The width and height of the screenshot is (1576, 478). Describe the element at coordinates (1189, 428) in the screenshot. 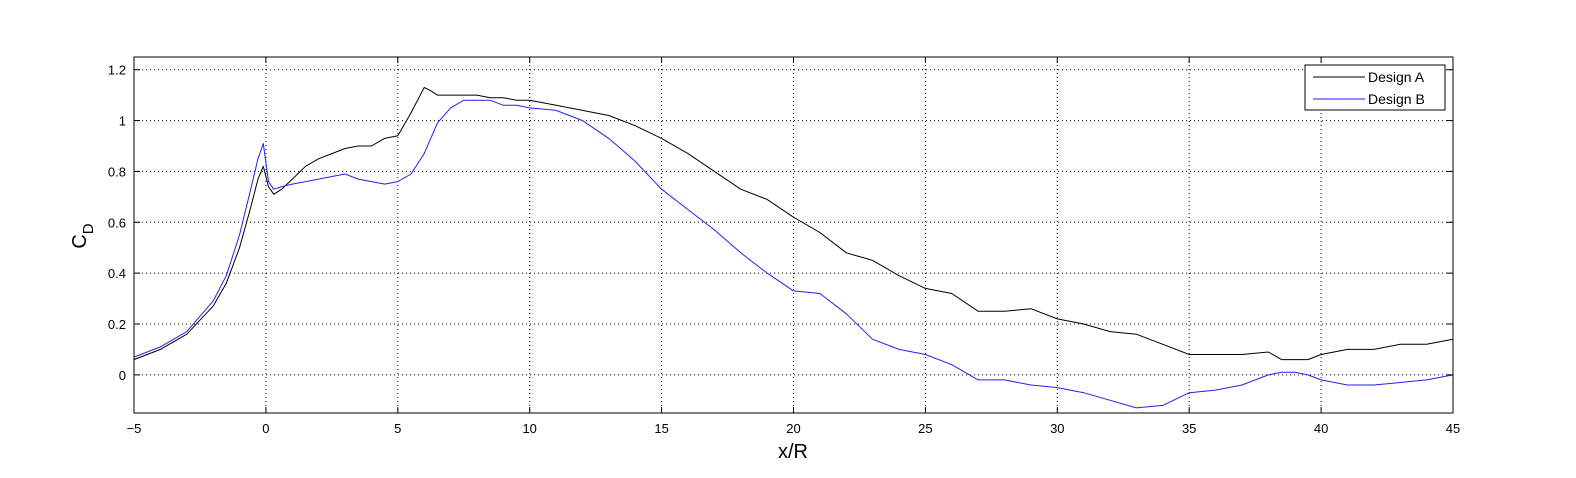

I see `x-tick-label: 35` at that location.